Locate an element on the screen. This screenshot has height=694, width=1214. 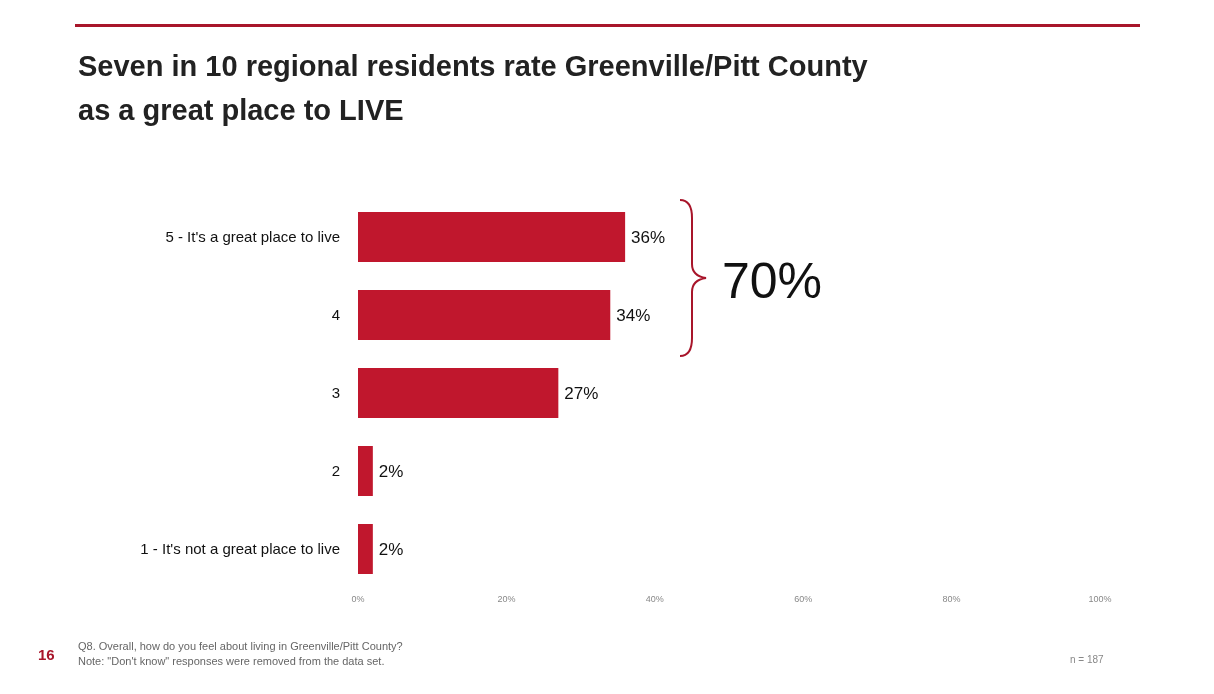
y-tick-label: 1 - It's not a great place to live is located at coordinates (240, 549).